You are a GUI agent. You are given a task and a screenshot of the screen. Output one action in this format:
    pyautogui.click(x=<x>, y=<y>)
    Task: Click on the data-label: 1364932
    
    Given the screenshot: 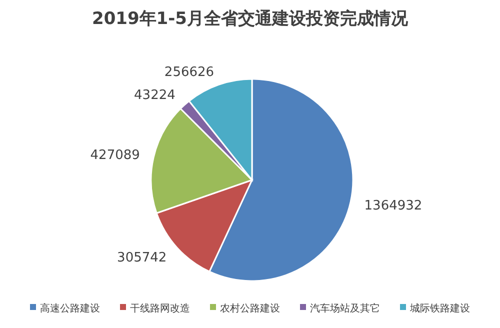 What is the action you would take?
    pyautogui.click(x=393, y=206)
    